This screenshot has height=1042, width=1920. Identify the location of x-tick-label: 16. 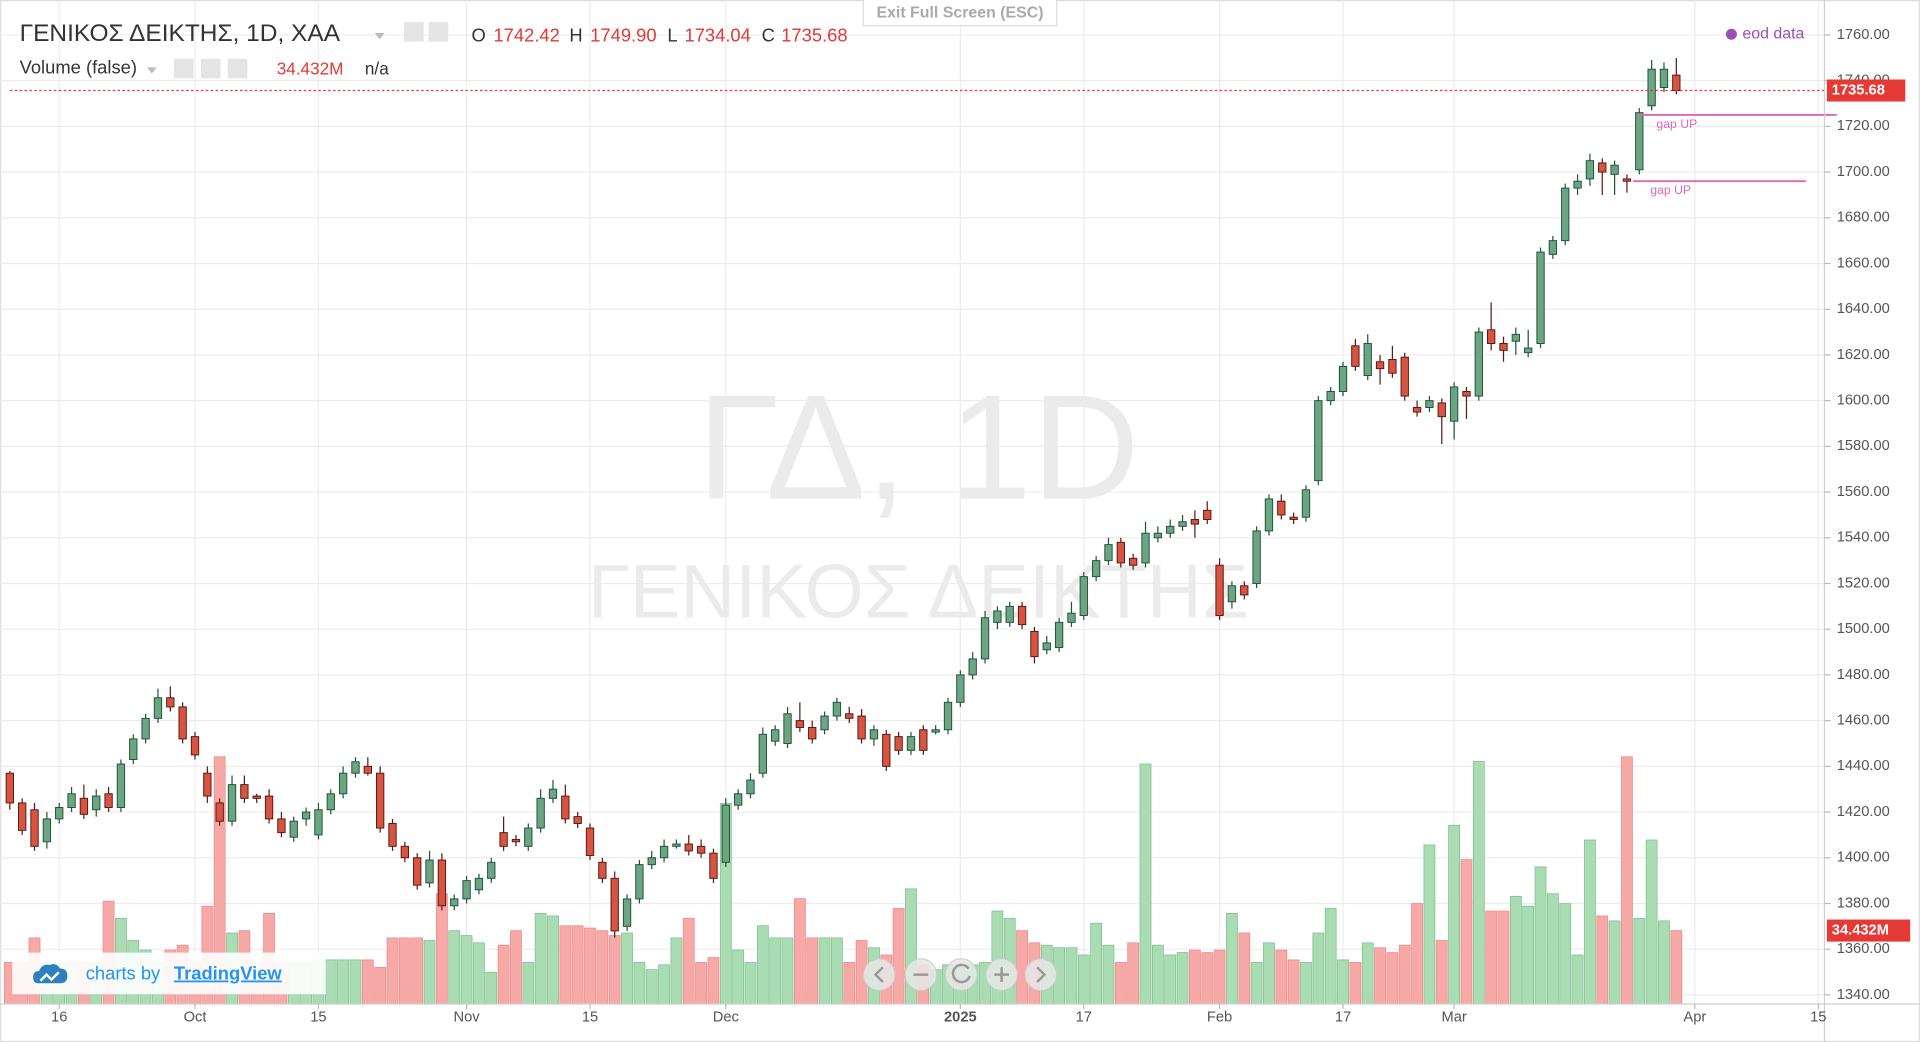
(59, 1017).